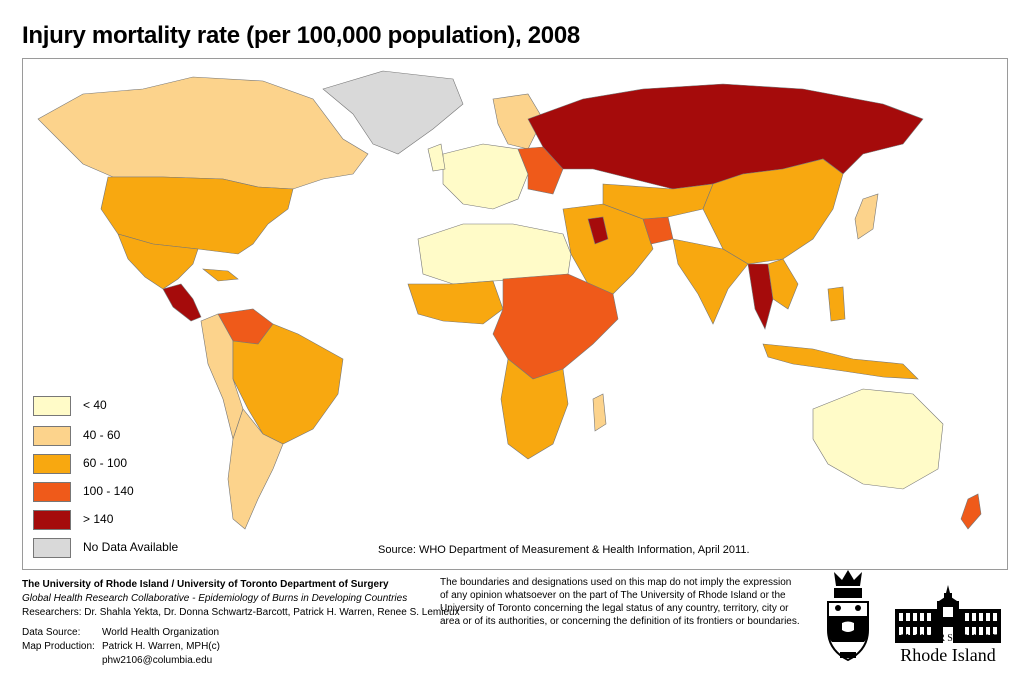  Describe the element at coordinates (143, 436) in the screenshot. I see `legend-item-40-60: 40 - 60` at that location.